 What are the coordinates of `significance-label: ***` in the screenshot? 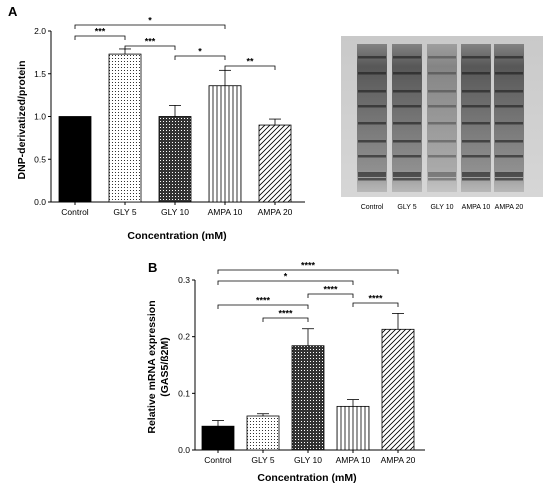 It's located at (150, 42).